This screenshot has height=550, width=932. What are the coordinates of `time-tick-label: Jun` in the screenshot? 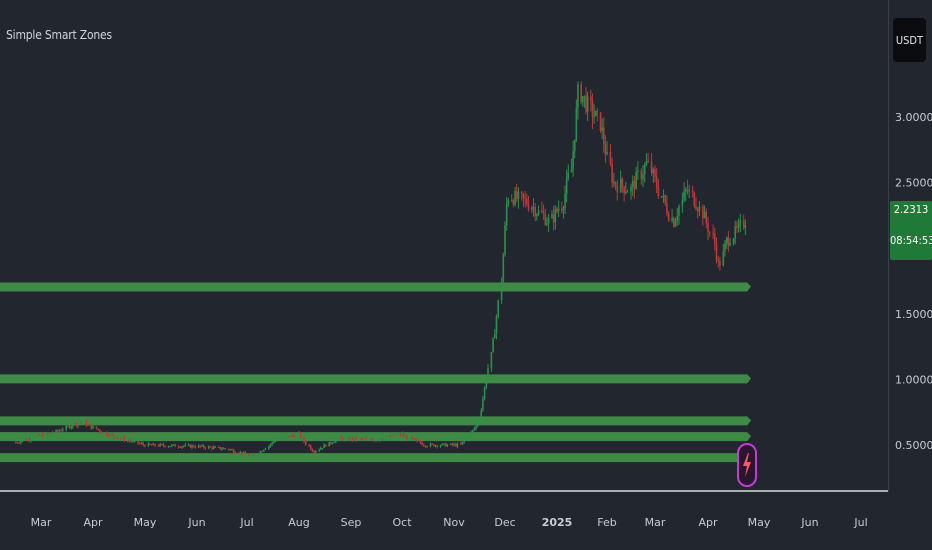 It's located at (809, 522).